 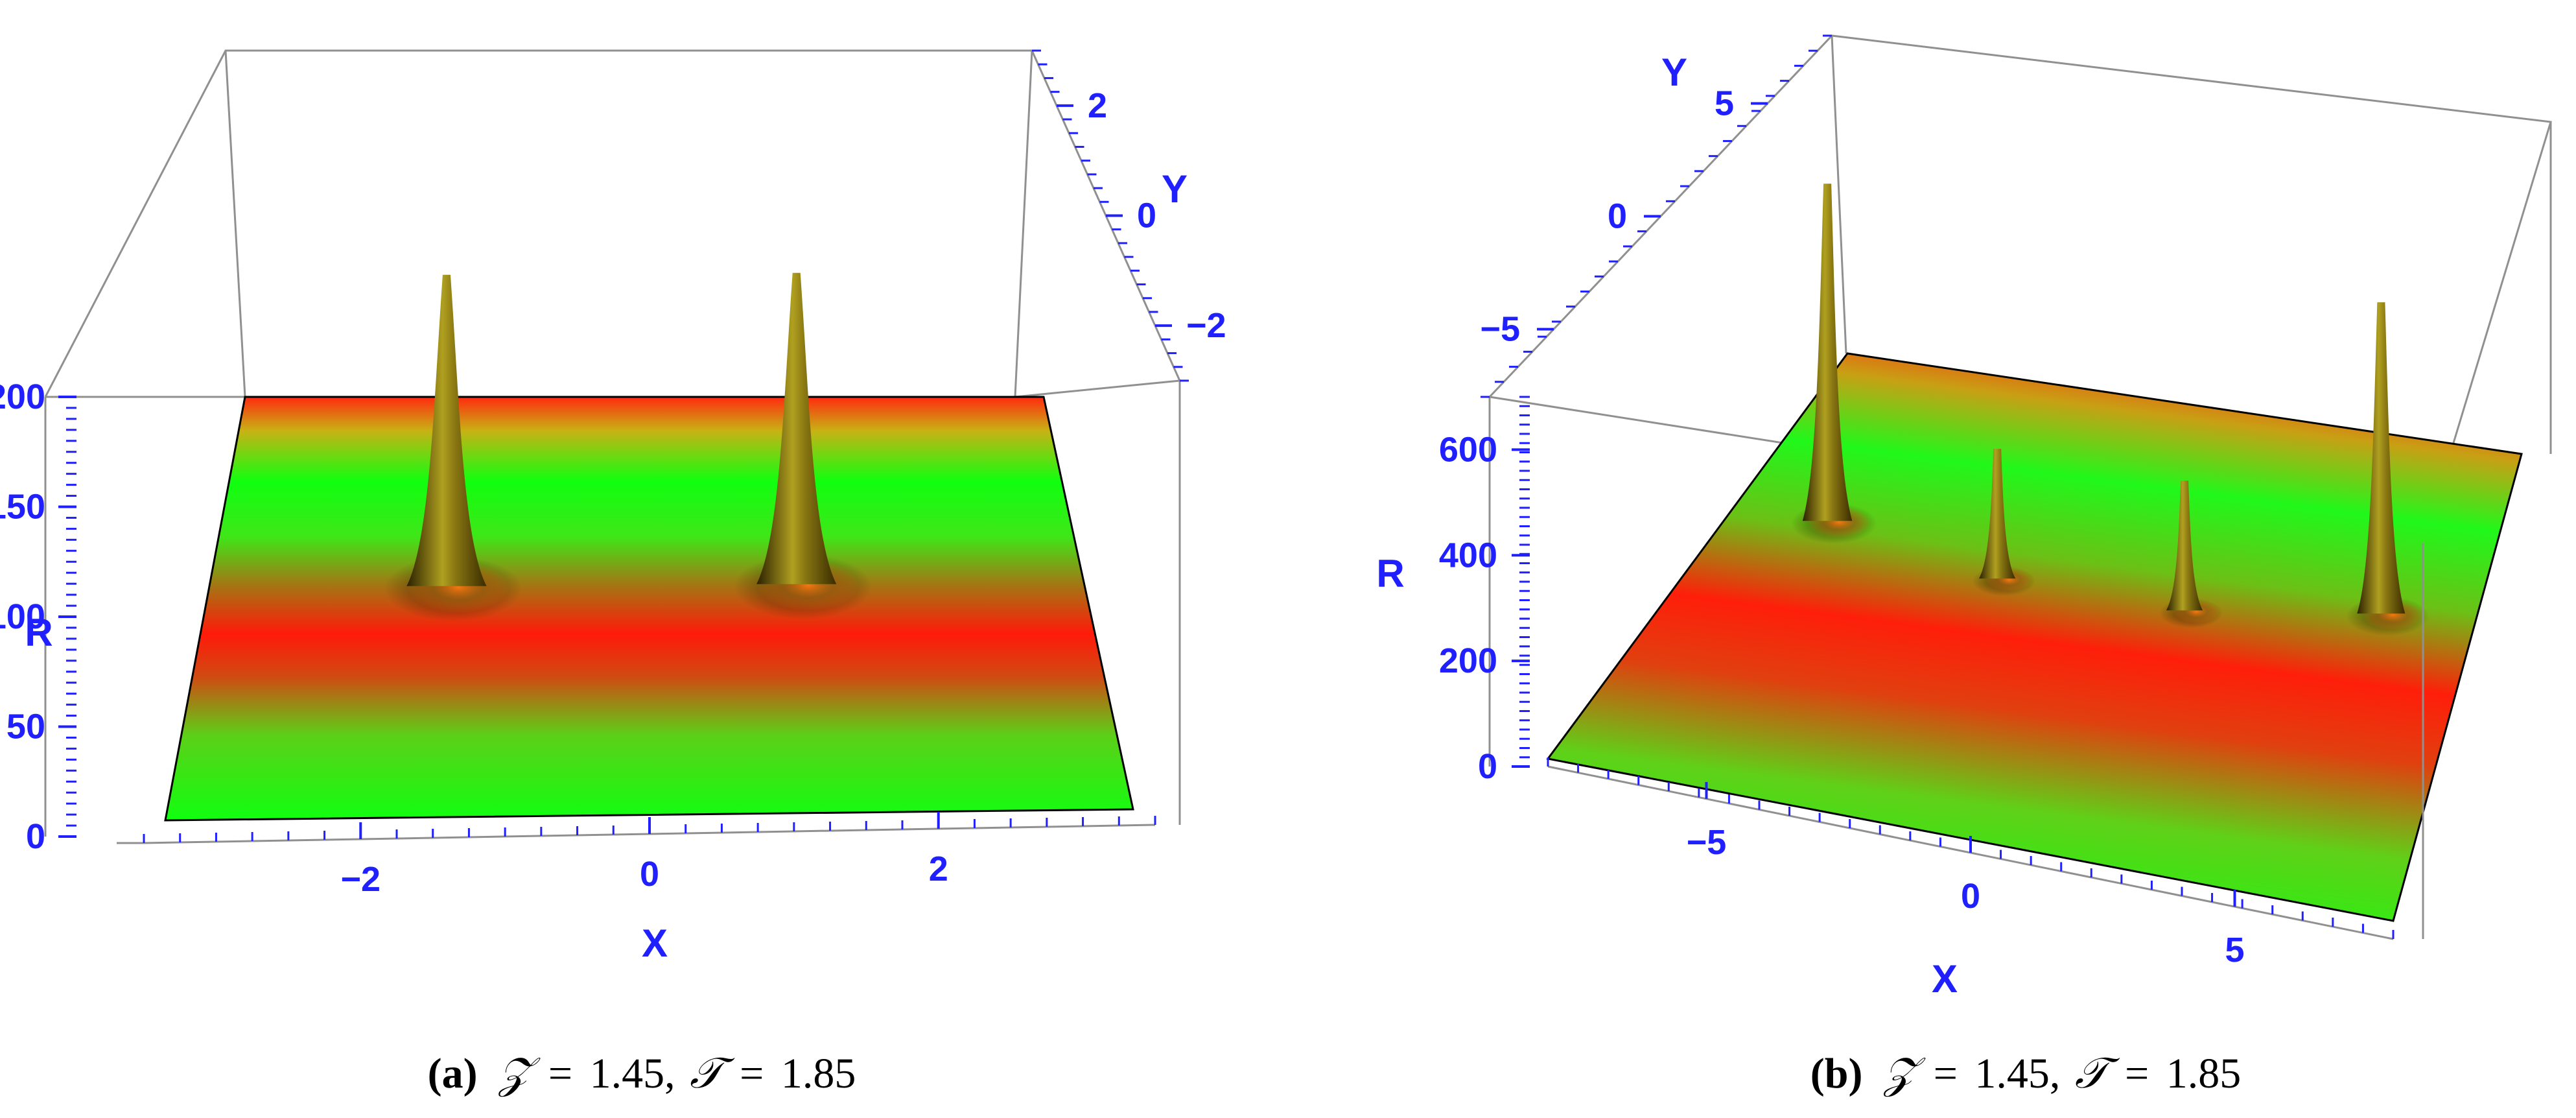 What do you see at coordinates (1097, 388) in the screenshot?
I see `panel-a-box-top-right` at bounding box center [1097, 388].